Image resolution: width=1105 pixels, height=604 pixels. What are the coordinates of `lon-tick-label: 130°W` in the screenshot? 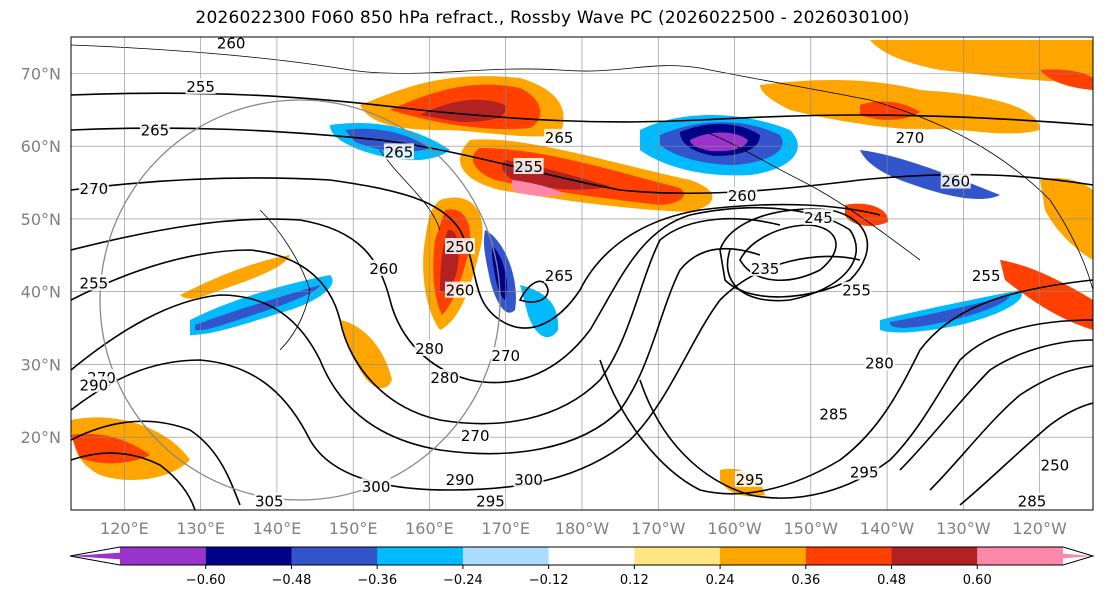 It's located at (963, 528).